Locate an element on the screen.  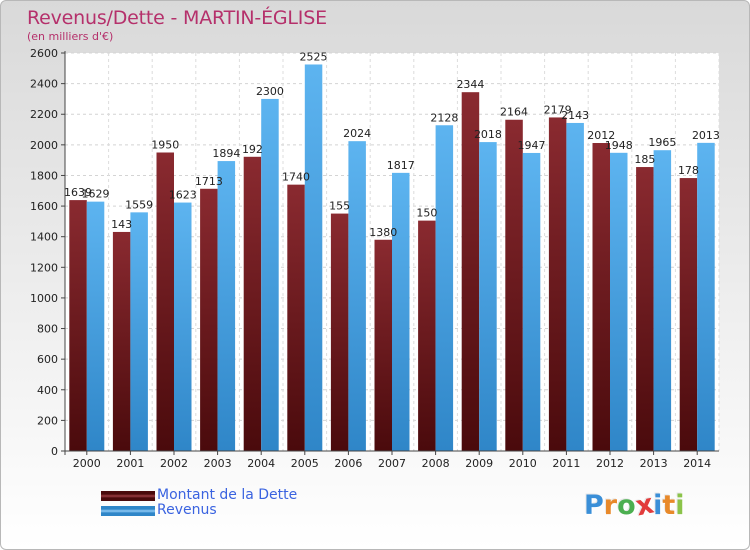
y-tick-label: 1400 is located at coordinates (44, 237).